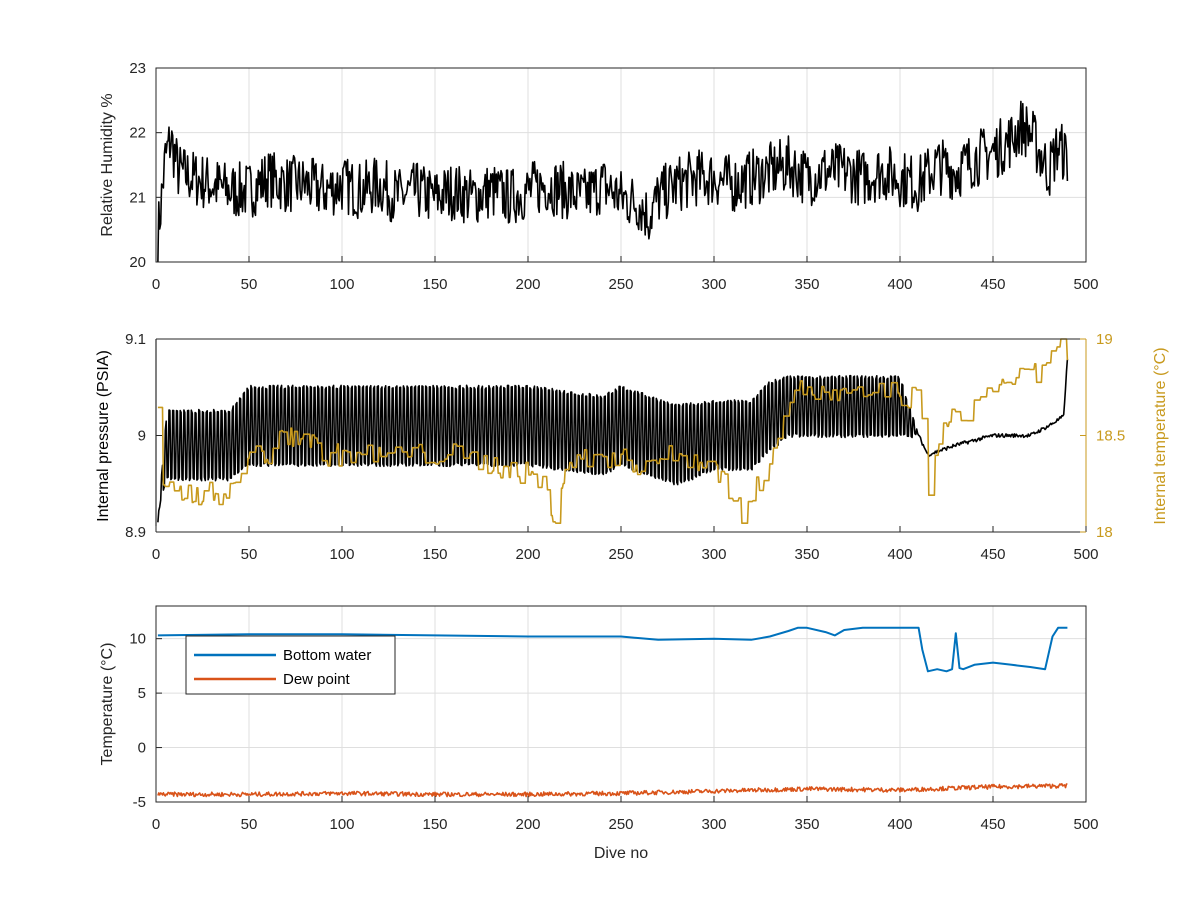 The width and height of the screenshot is (1200, 900). What do you see at coordinates (1110, 436) in the screenshot?
I see `y2-tick-label: 18.5` at bounding box center [1110, 436].